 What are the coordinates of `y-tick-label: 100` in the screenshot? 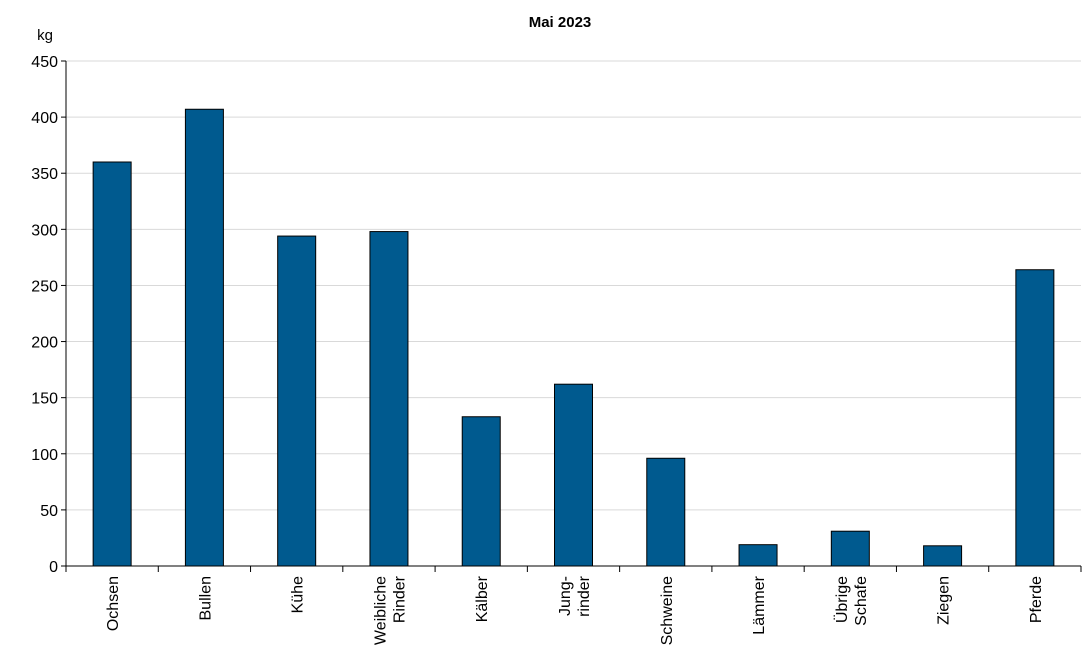 It's located at (44, 455).